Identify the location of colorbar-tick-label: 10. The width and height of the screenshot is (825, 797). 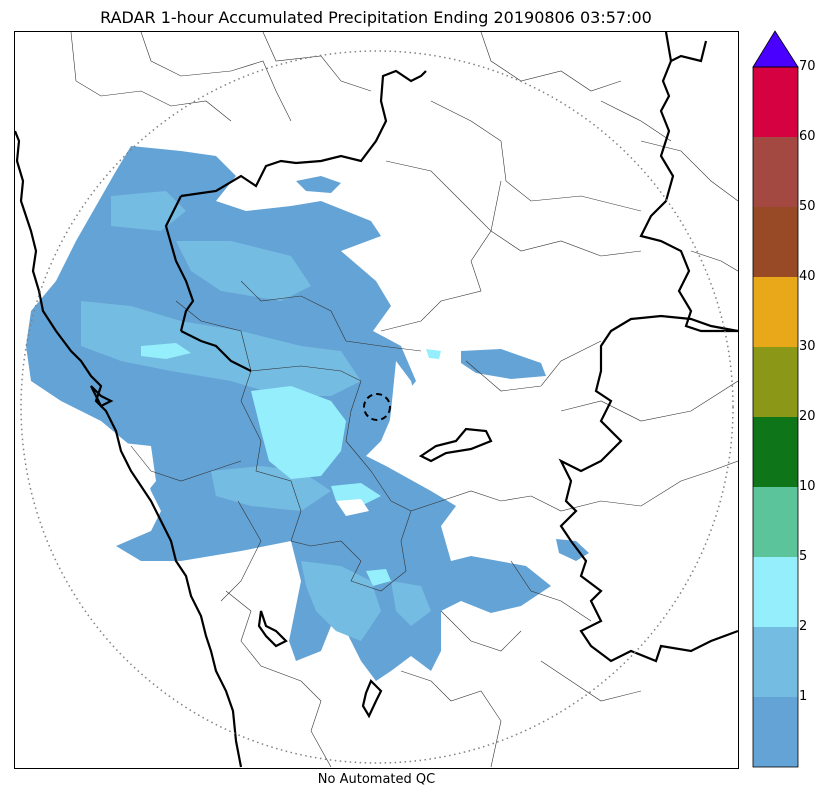
(807, 486).